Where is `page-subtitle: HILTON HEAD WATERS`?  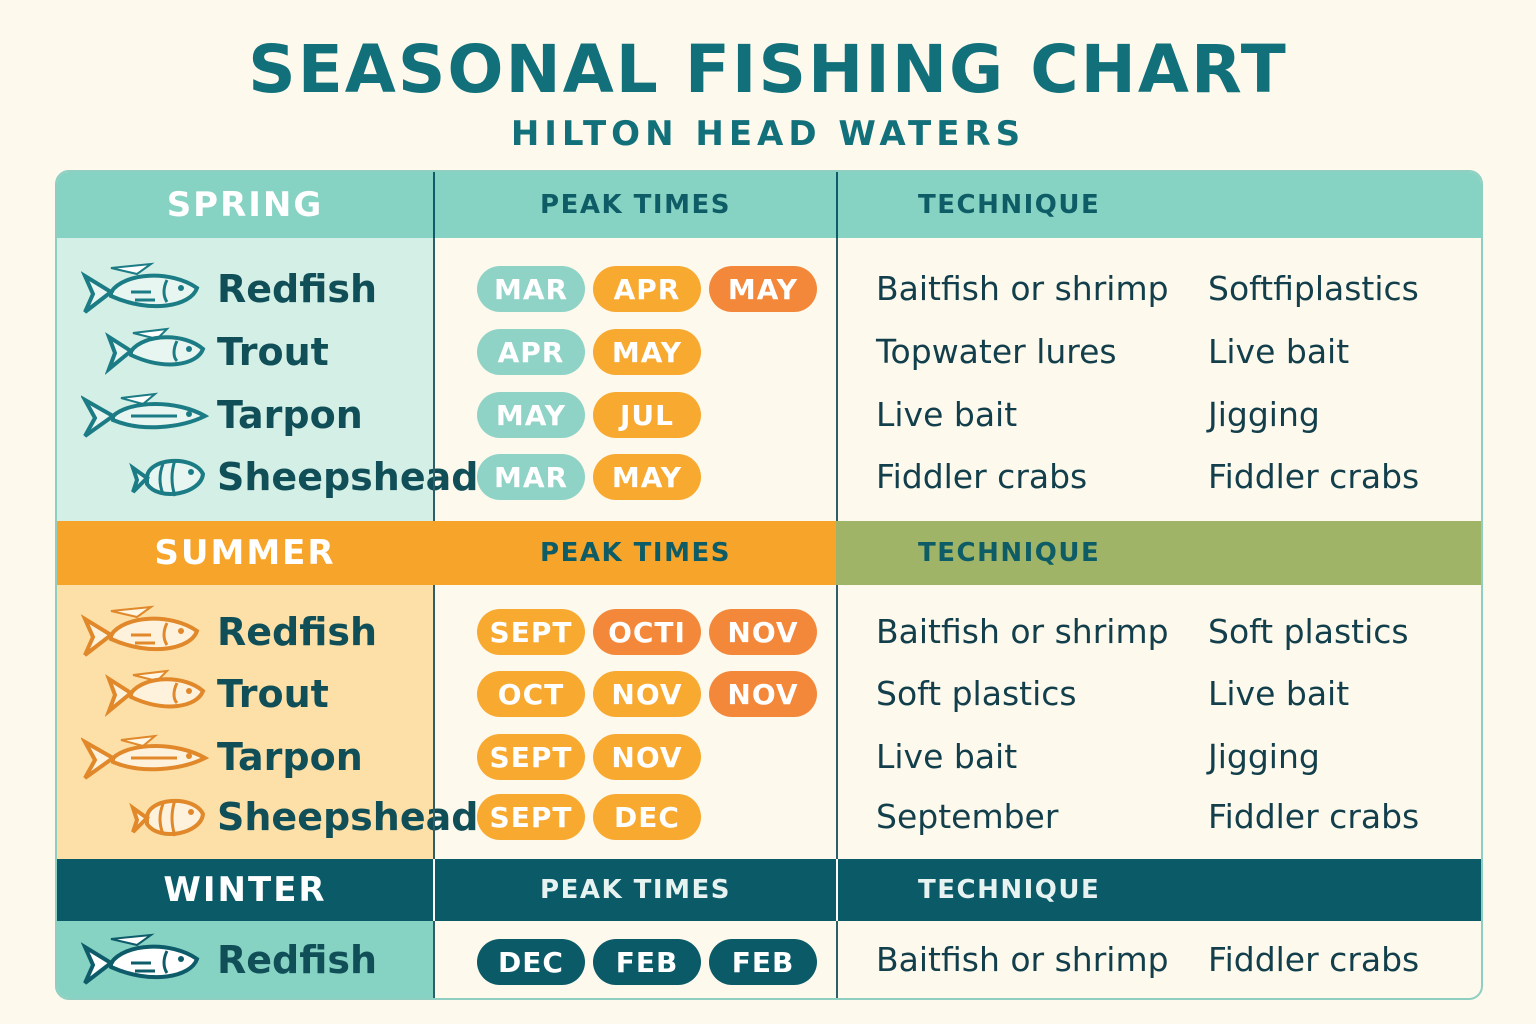
page-subtitle: HILTON HEAD WATERS is located at coordinates (768, 134).